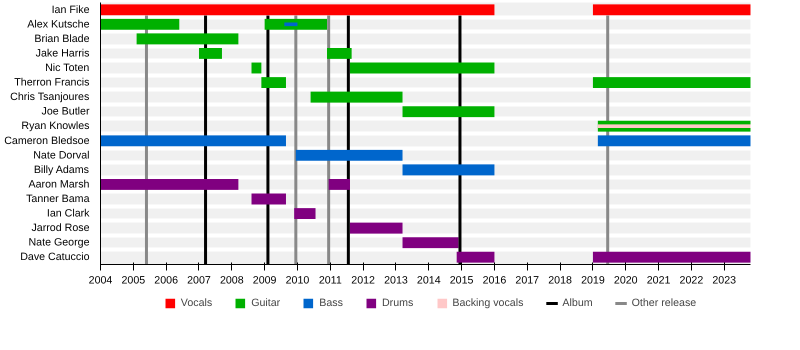  I want to click on x-tick-label: 2015, so click(462, 280).